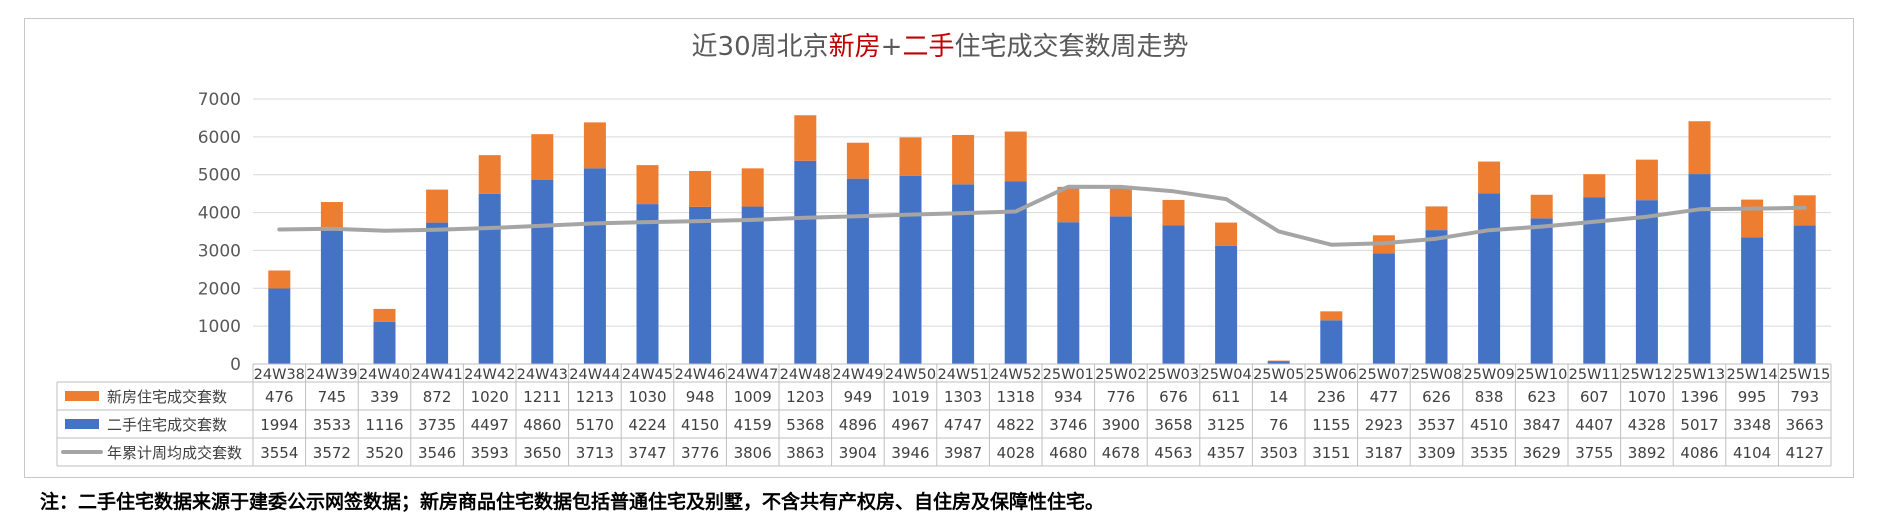 The height and width of the screenshot is (523, 1878). Describe the element at coordinates (235, 365) in the screenshot. I see `y-tick-label: 0` at that location.